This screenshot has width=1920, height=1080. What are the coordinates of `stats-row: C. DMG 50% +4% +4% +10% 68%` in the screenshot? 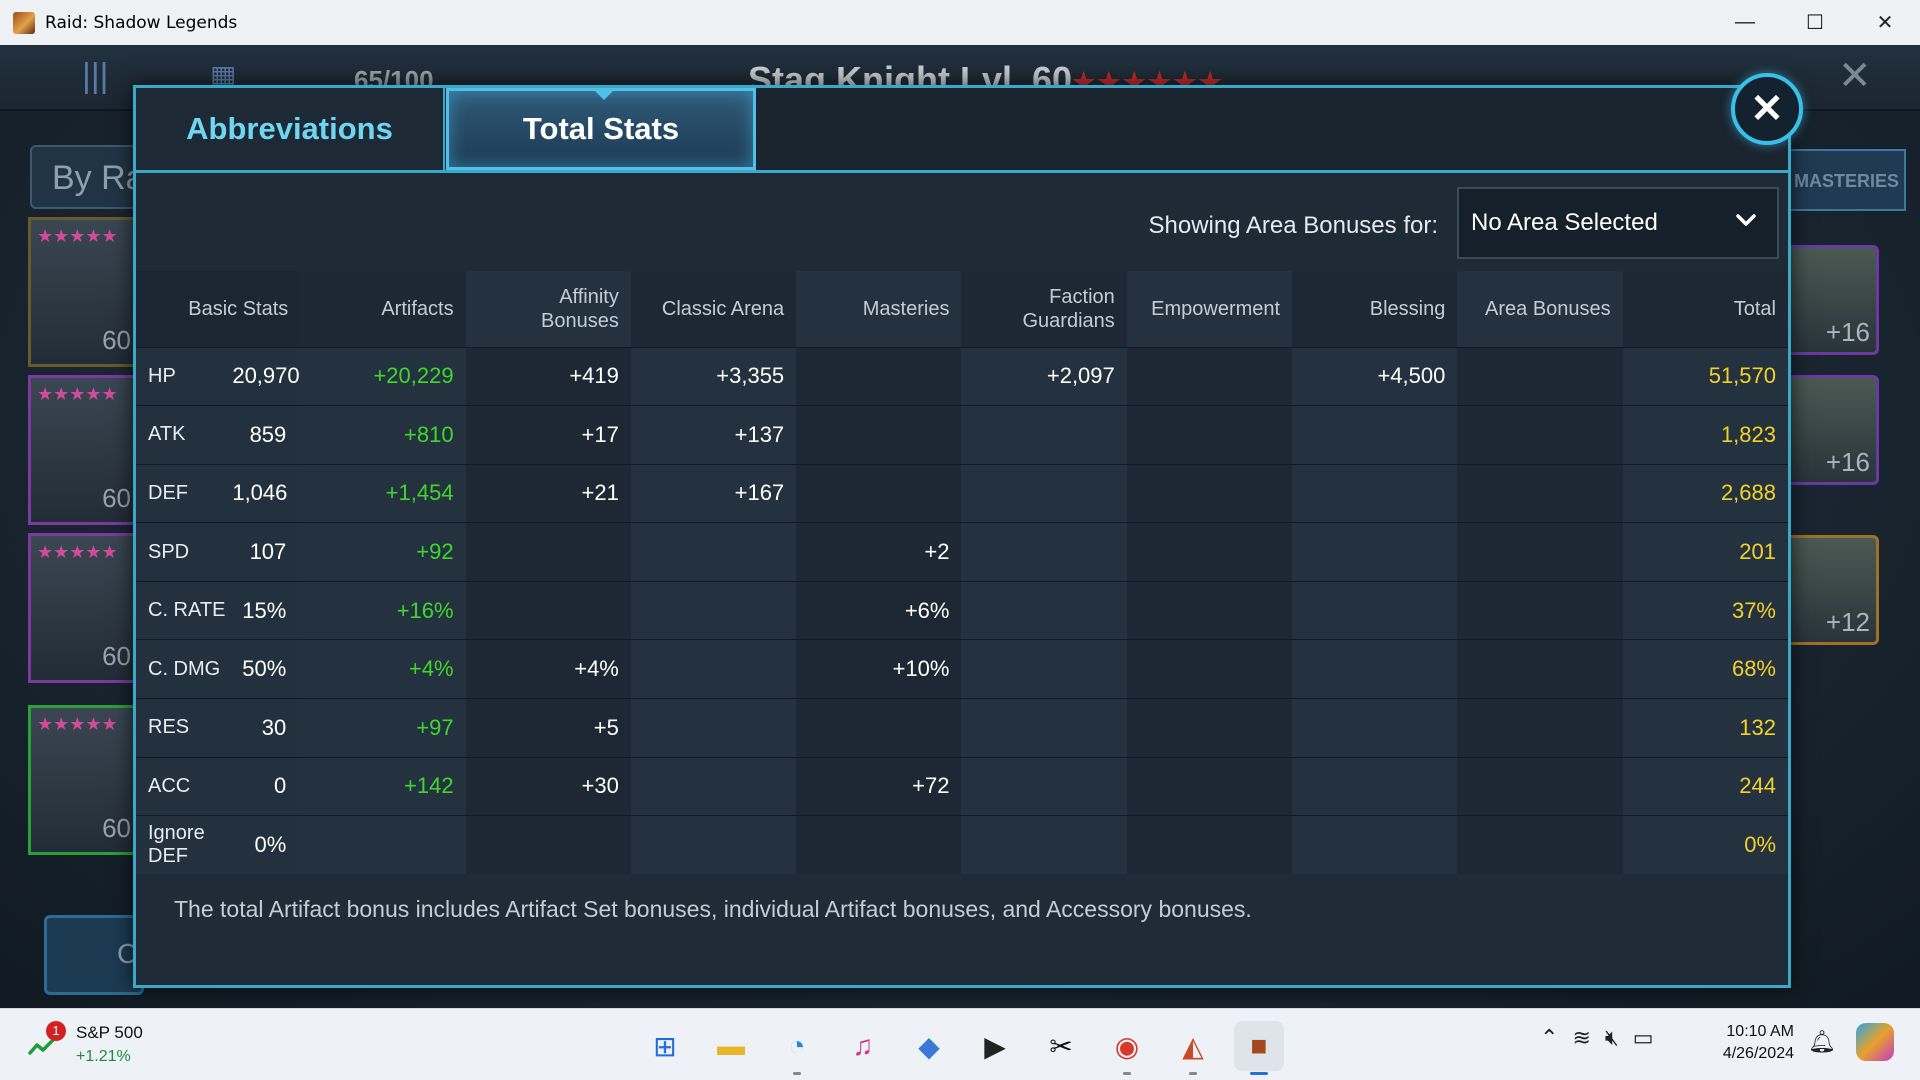 It's located at (962, 669).